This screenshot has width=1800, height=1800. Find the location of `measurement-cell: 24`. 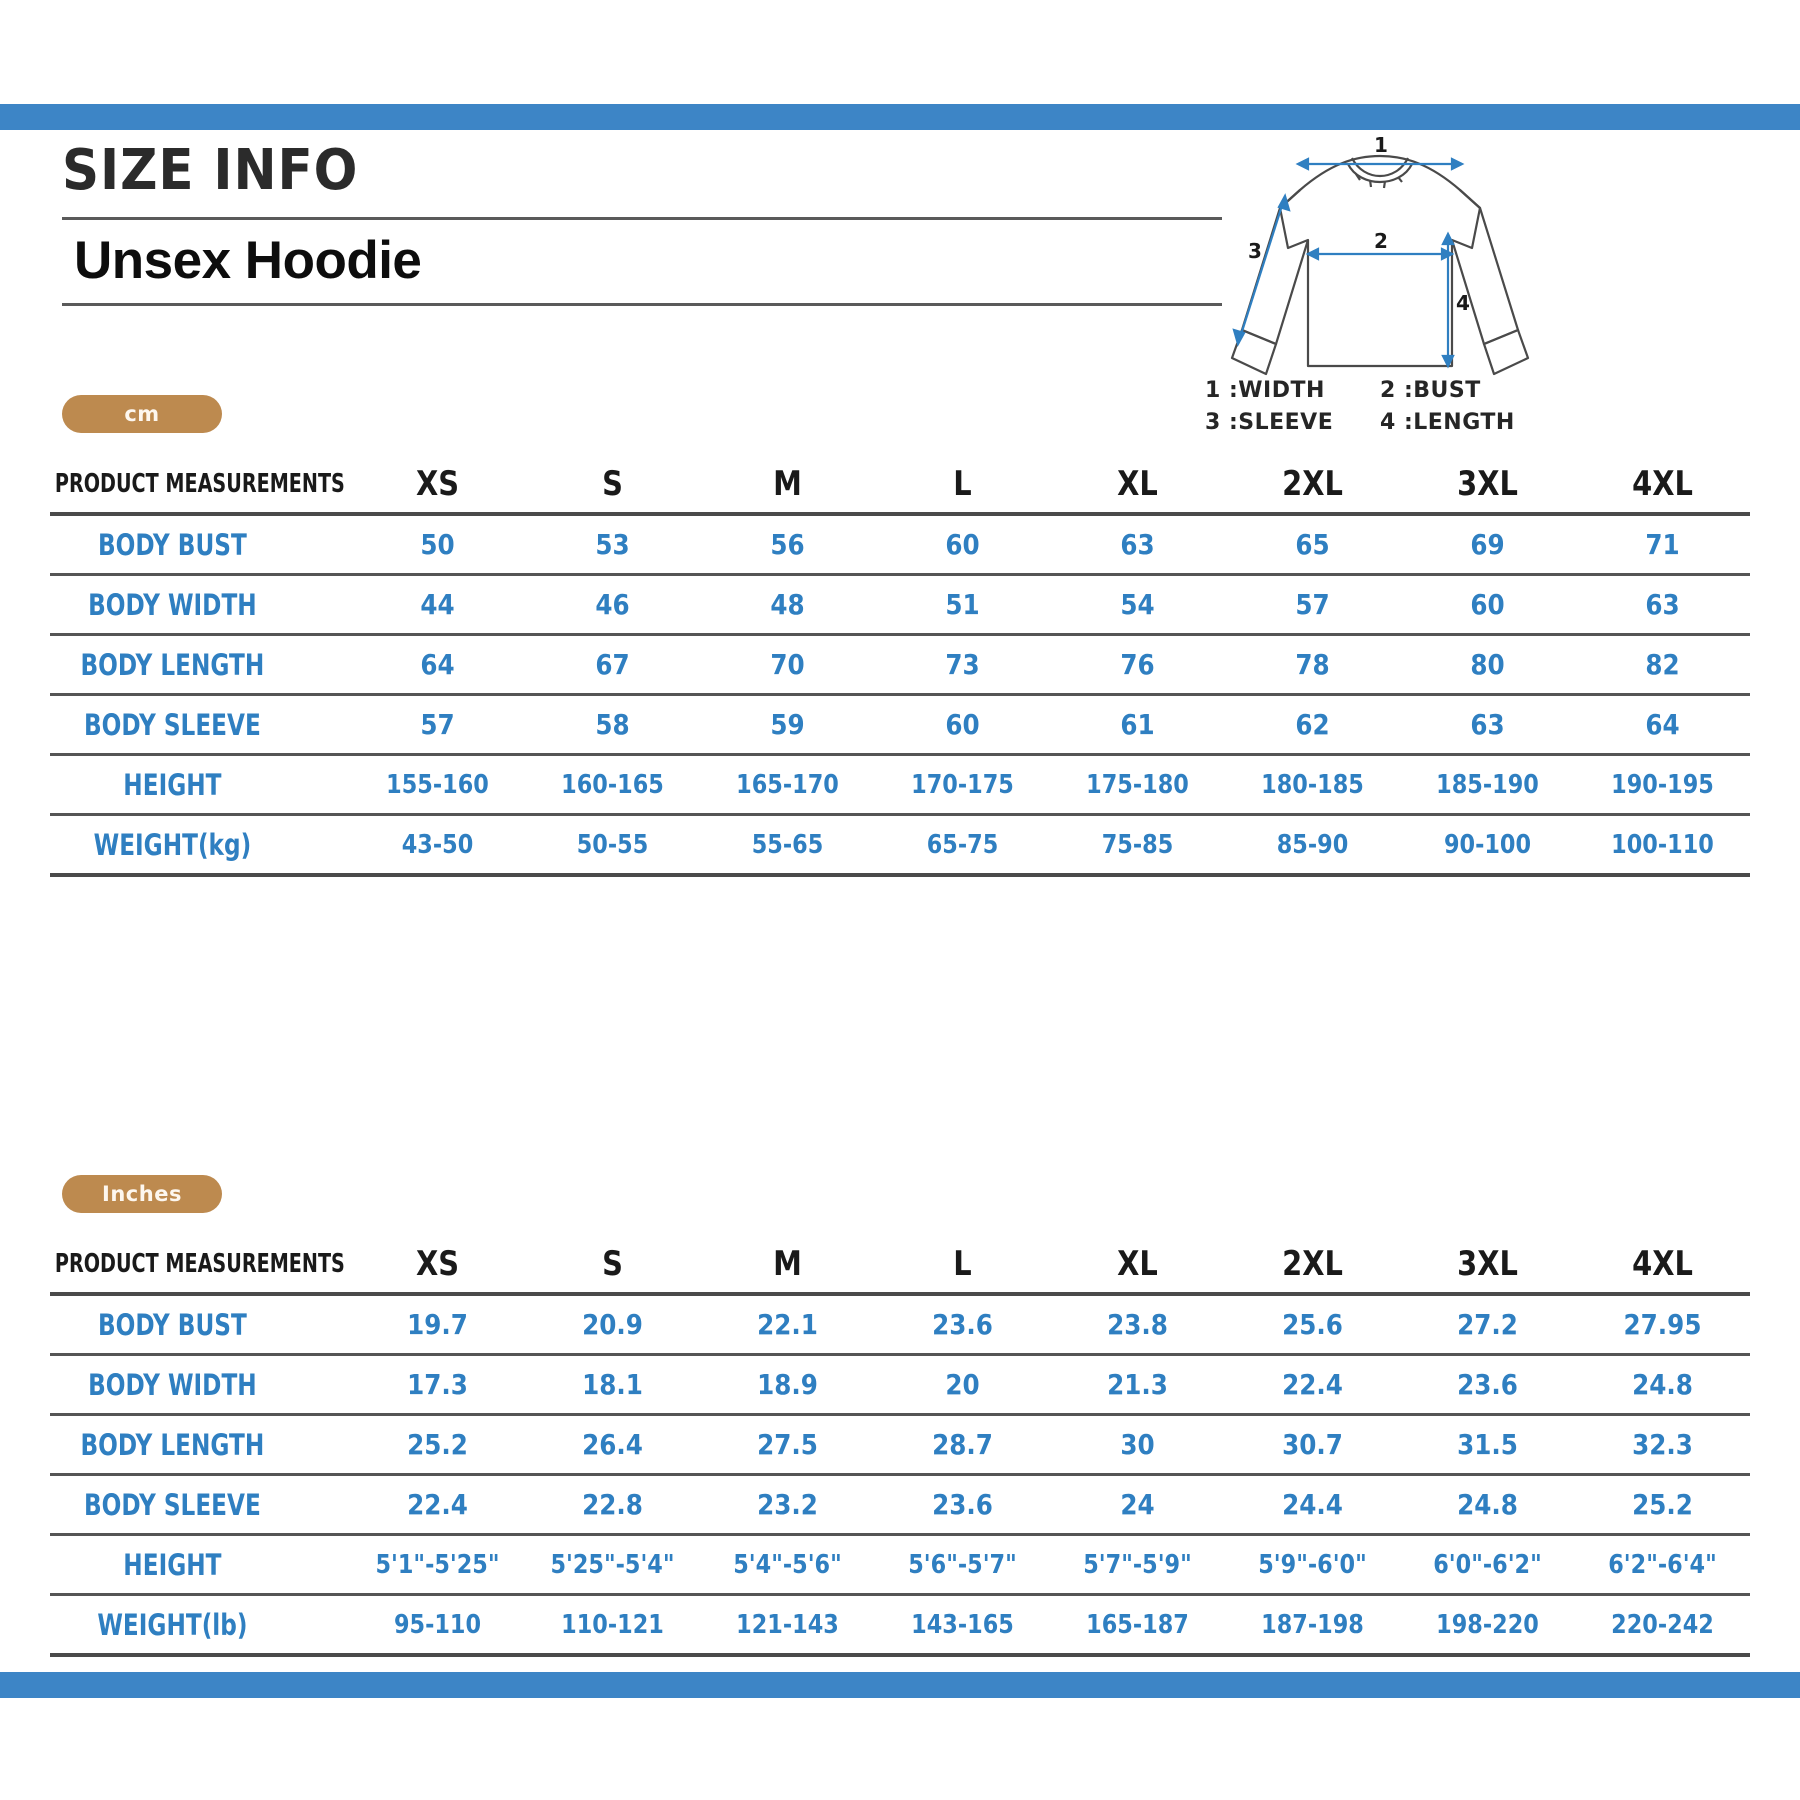

measurement-cell: 24 is located at coordinates (1137, 1505).